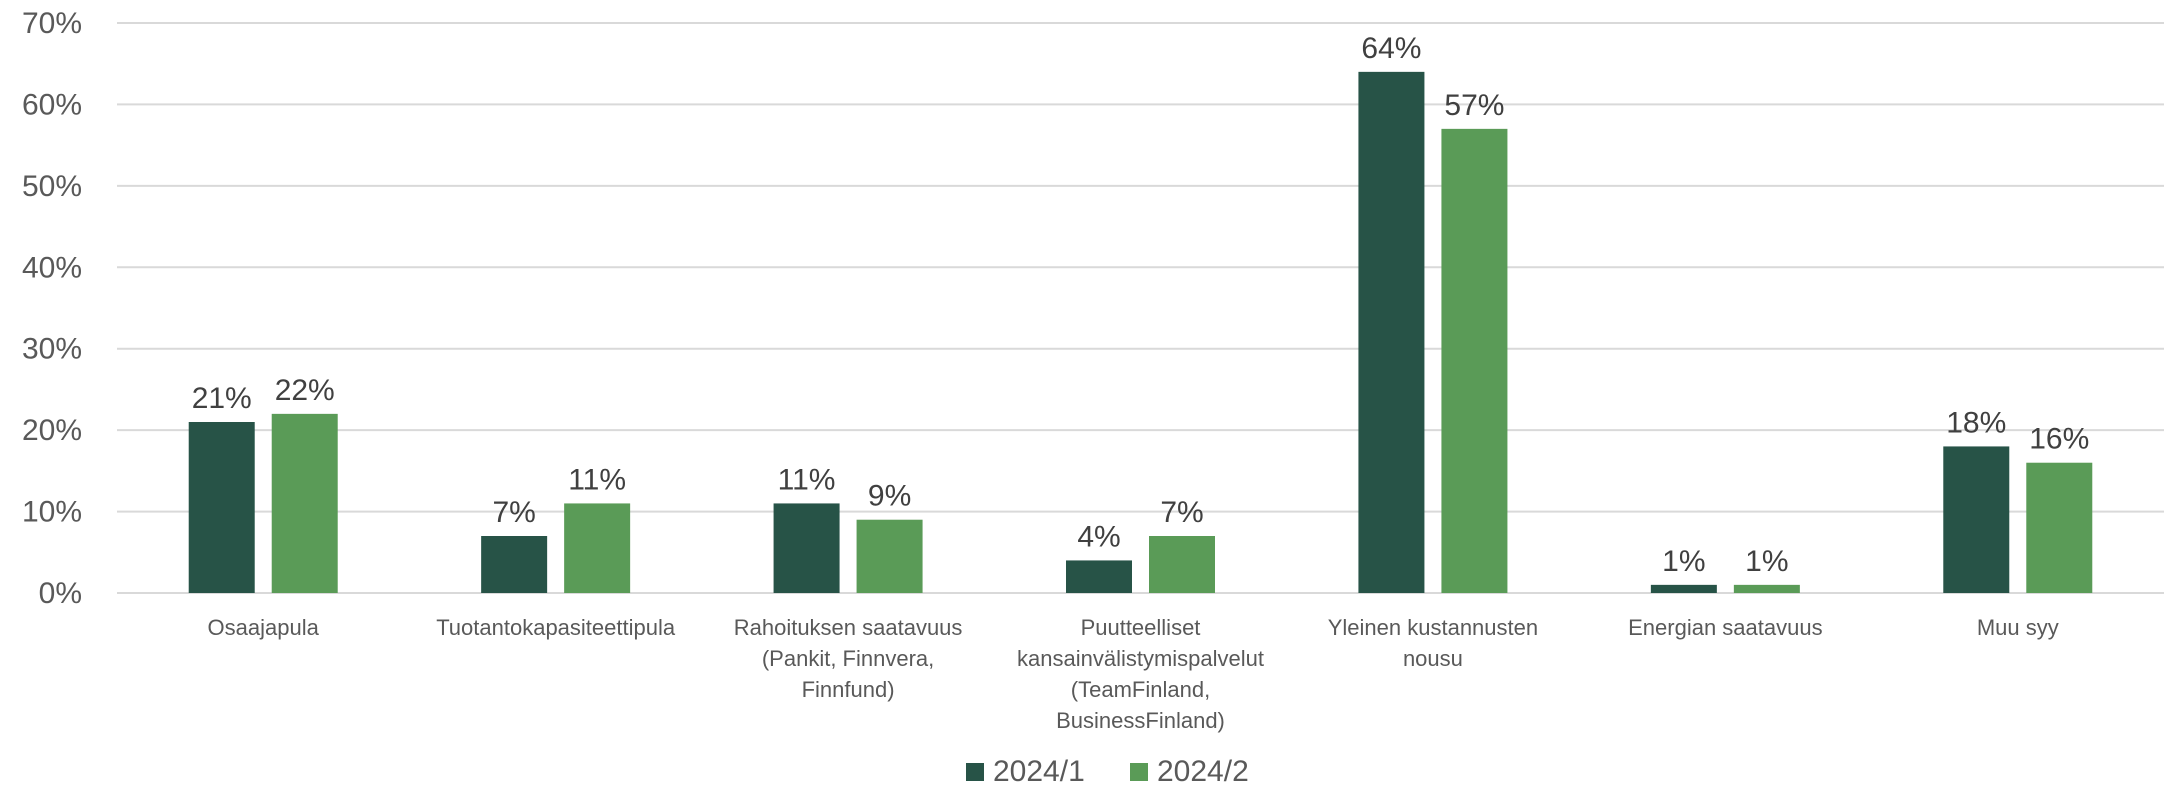 The height and width of the screenshot is (797, 2164). What do you see at coordinates (1098, 536) in the screenshot?
I see `data-label: 4%` at bounding box center [1098, 536].